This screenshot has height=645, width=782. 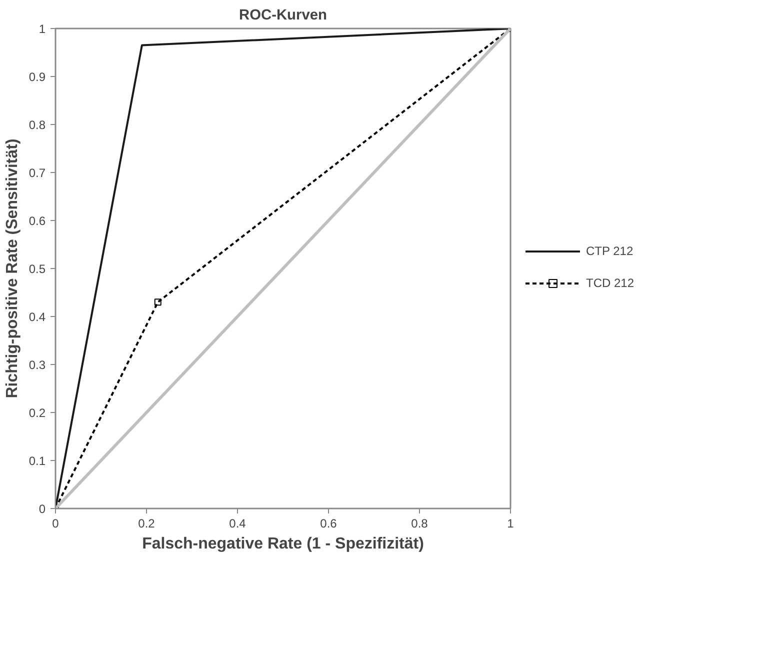 I want to click on y-tick-label: 1, so click(x=42, y=29).